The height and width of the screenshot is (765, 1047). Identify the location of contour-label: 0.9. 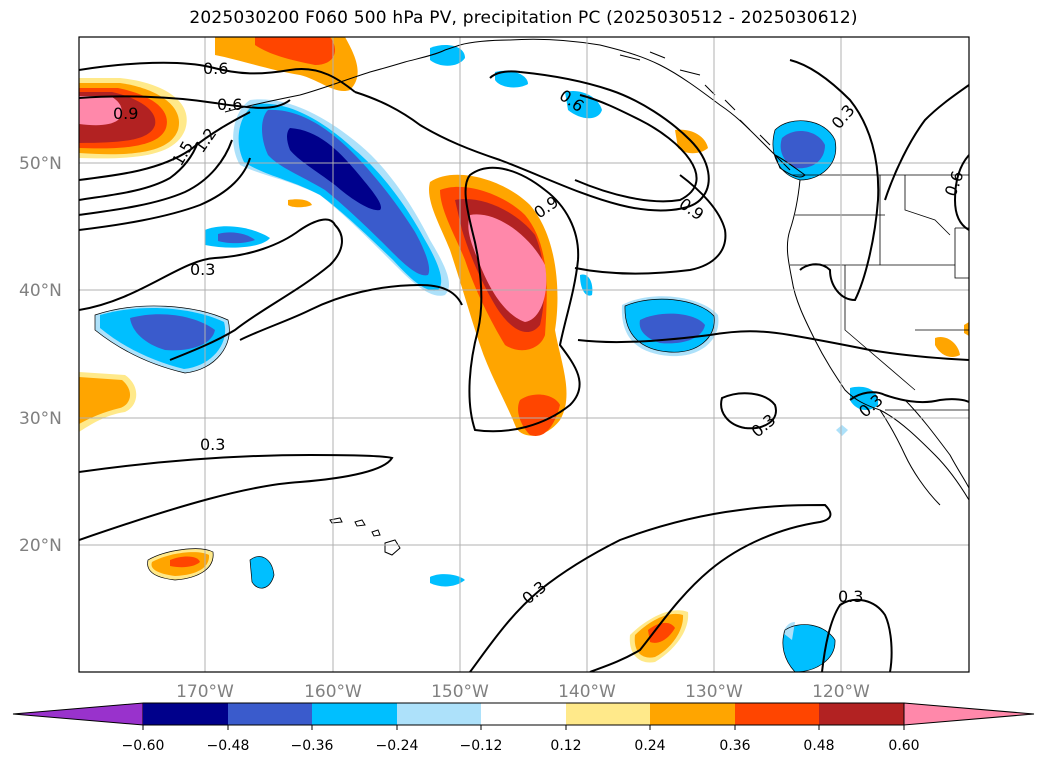
(125, 113).